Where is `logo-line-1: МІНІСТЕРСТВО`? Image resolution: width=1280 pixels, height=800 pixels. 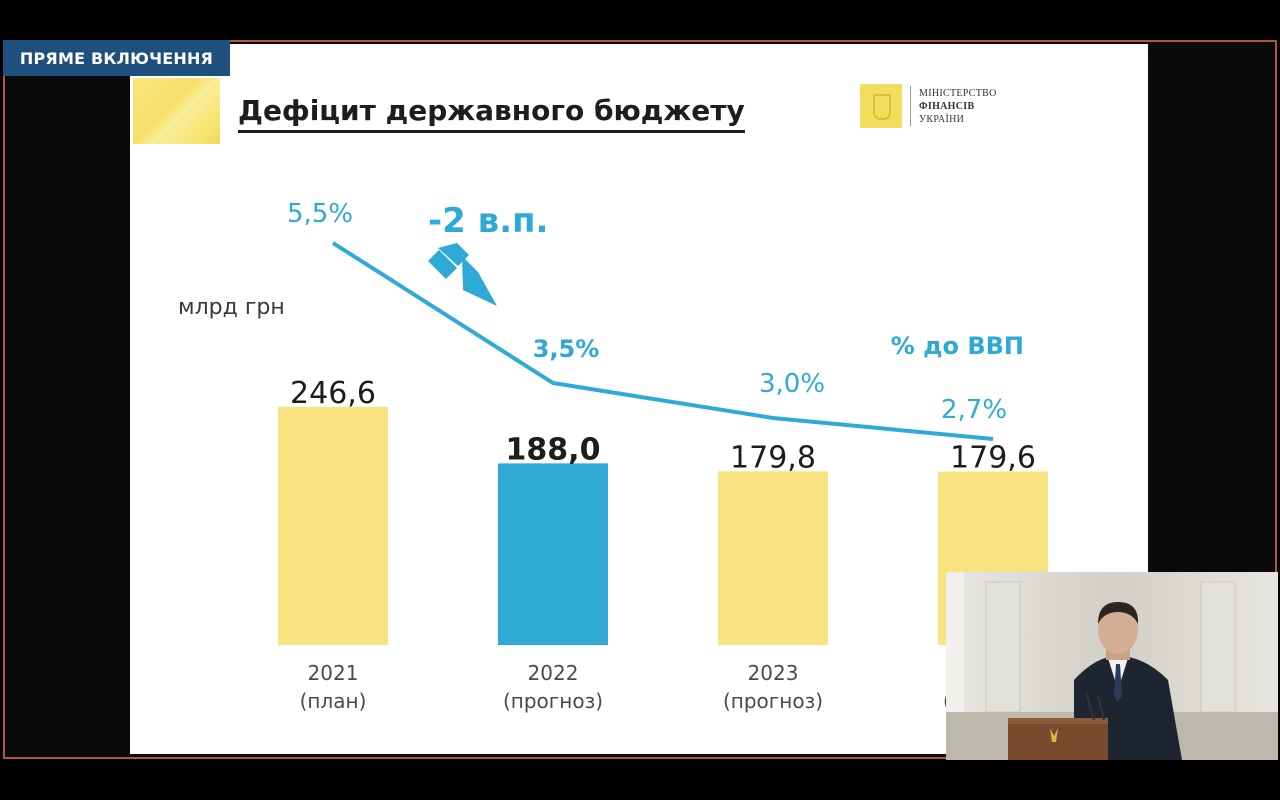
logo-line-1: МІНІСТЕРСТВО is located at coordinates (958, 93).